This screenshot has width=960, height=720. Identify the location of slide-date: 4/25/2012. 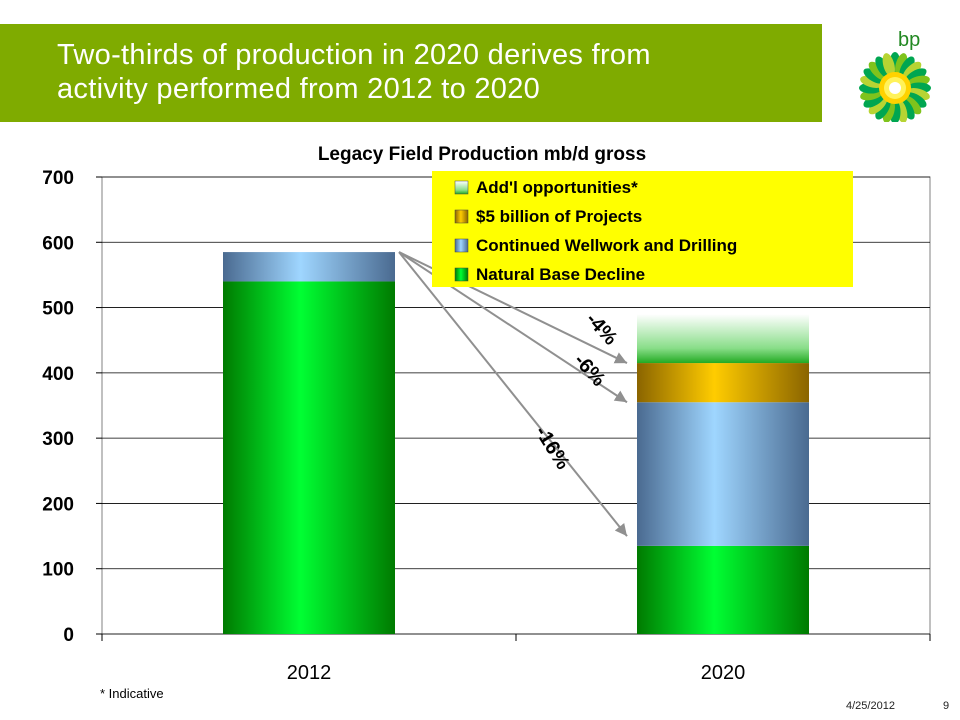
(870, 706).